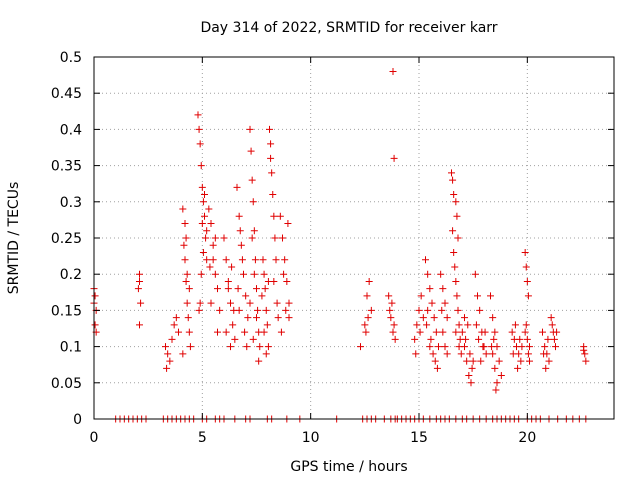 The height and width of the screenshot is (480, 640). Describe the element at coordinates (71, 348) in the screenshot. I see `y-tick-label: 0.1` at that location.